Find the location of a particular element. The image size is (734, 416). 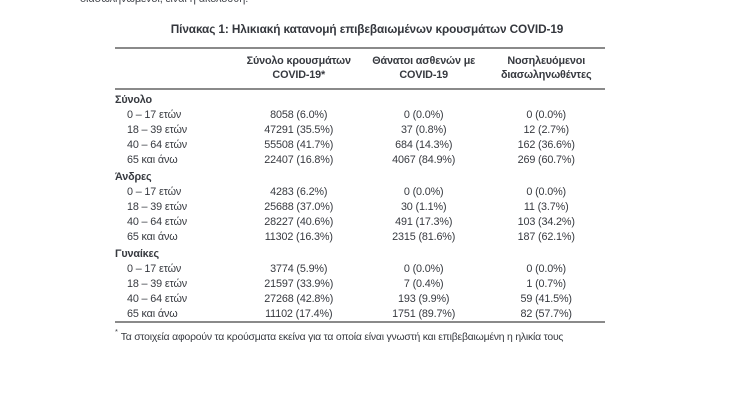

deaths-value: 193 (9.9%) is located at coordinates (424, 298).